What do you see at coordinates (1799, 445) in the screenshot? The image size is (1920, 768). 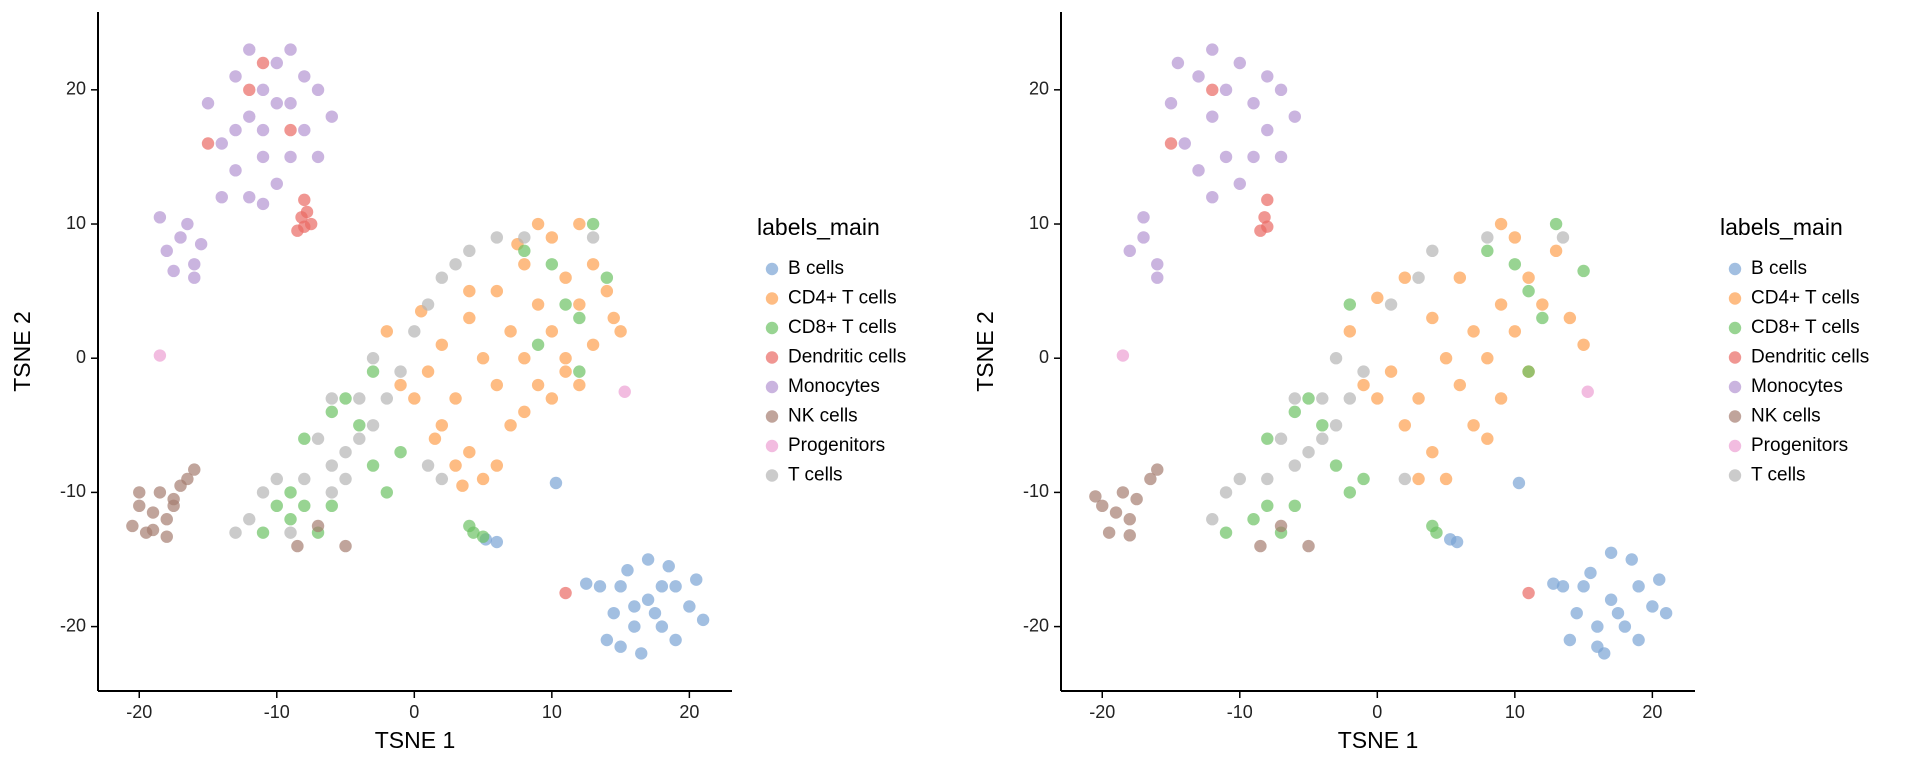 I see `legend-label: Progenitors` at bounding box center [1799, 445].